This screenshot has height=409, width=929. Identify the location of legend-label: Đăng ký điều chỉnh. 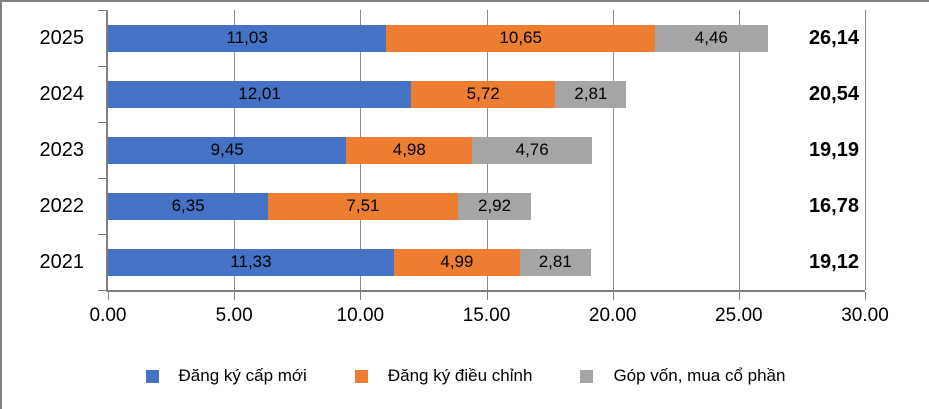
(460, 375).